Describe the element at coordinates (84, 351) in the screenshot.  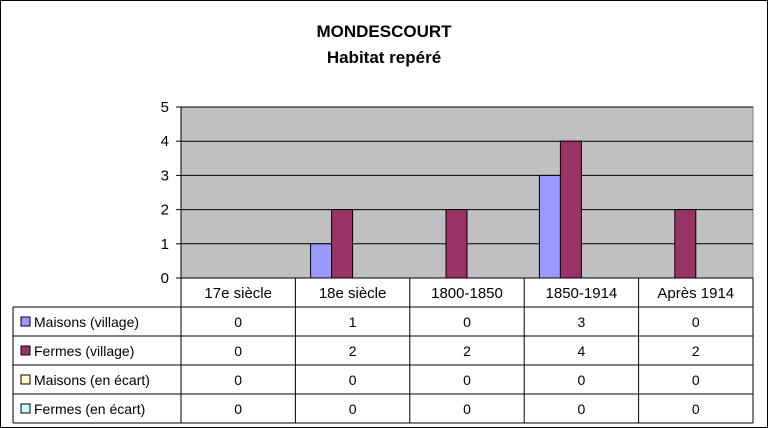
I see `legend-label: Fermes (village)` at that location.